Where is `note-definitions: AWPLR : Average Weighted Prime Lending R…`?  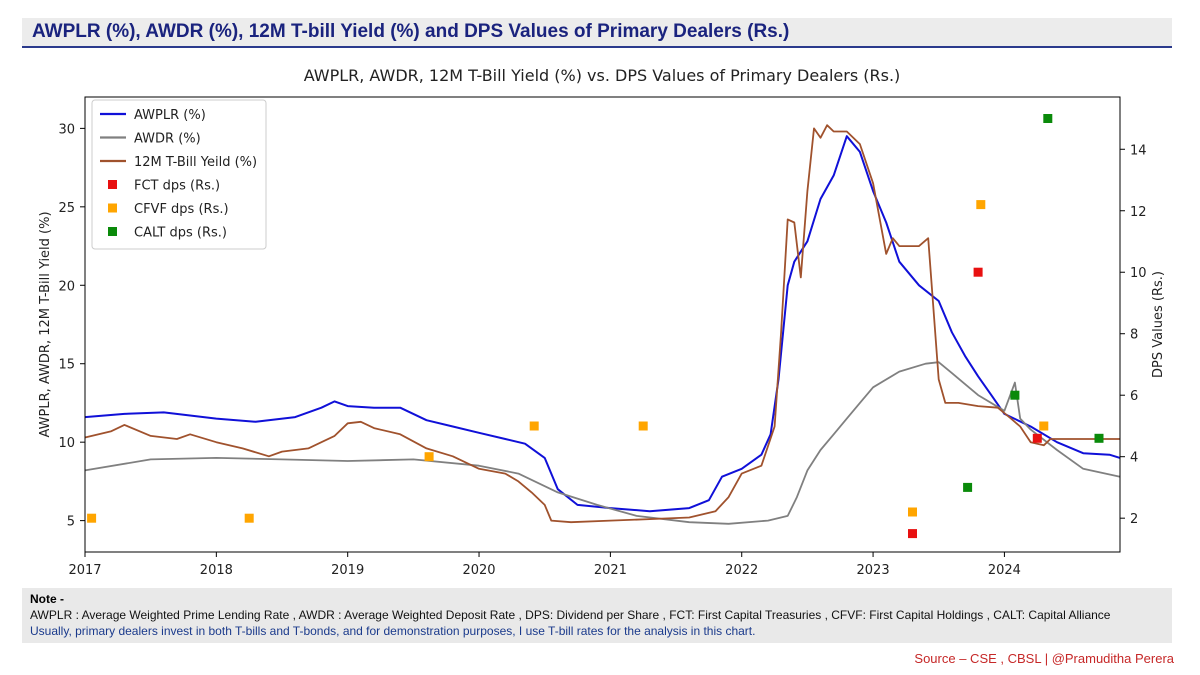 note-definitions: AWPLR : Average Weighted Prime Lending R… is located at coordinates (570, 615).